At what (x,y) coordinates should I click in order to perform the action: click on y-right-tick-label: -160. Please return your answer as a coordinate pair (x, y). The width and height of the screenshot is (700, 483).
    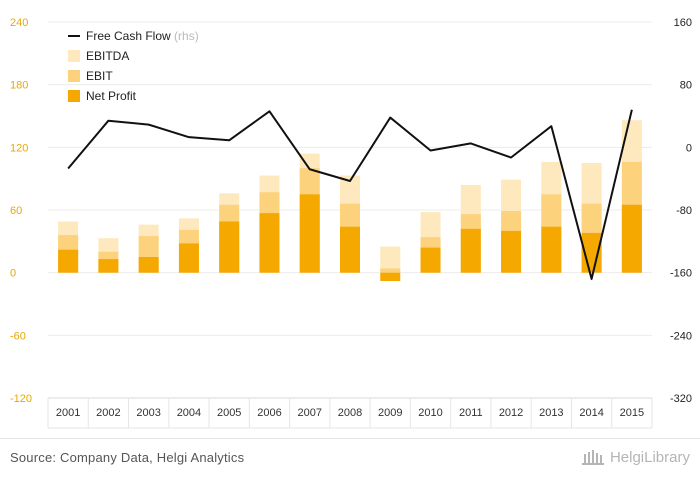
    Looking at the image, I should click on (681, 274).